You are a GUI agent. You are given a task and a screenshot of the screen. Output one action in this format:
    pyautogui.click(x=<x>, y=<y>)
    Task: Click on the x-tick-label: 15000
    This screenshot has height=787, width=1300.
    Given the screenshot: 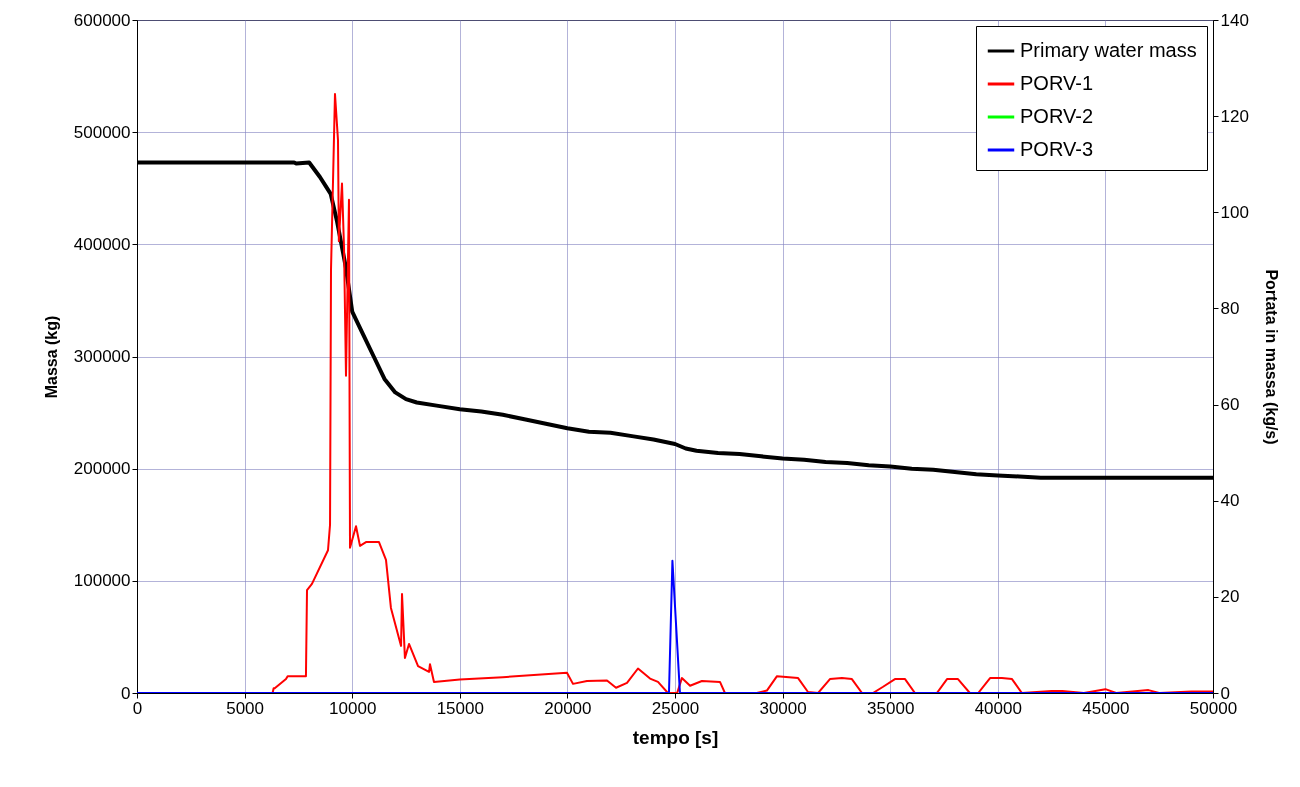 What is the action you would take?
    pyautogui.click(x=460, y=708)
    